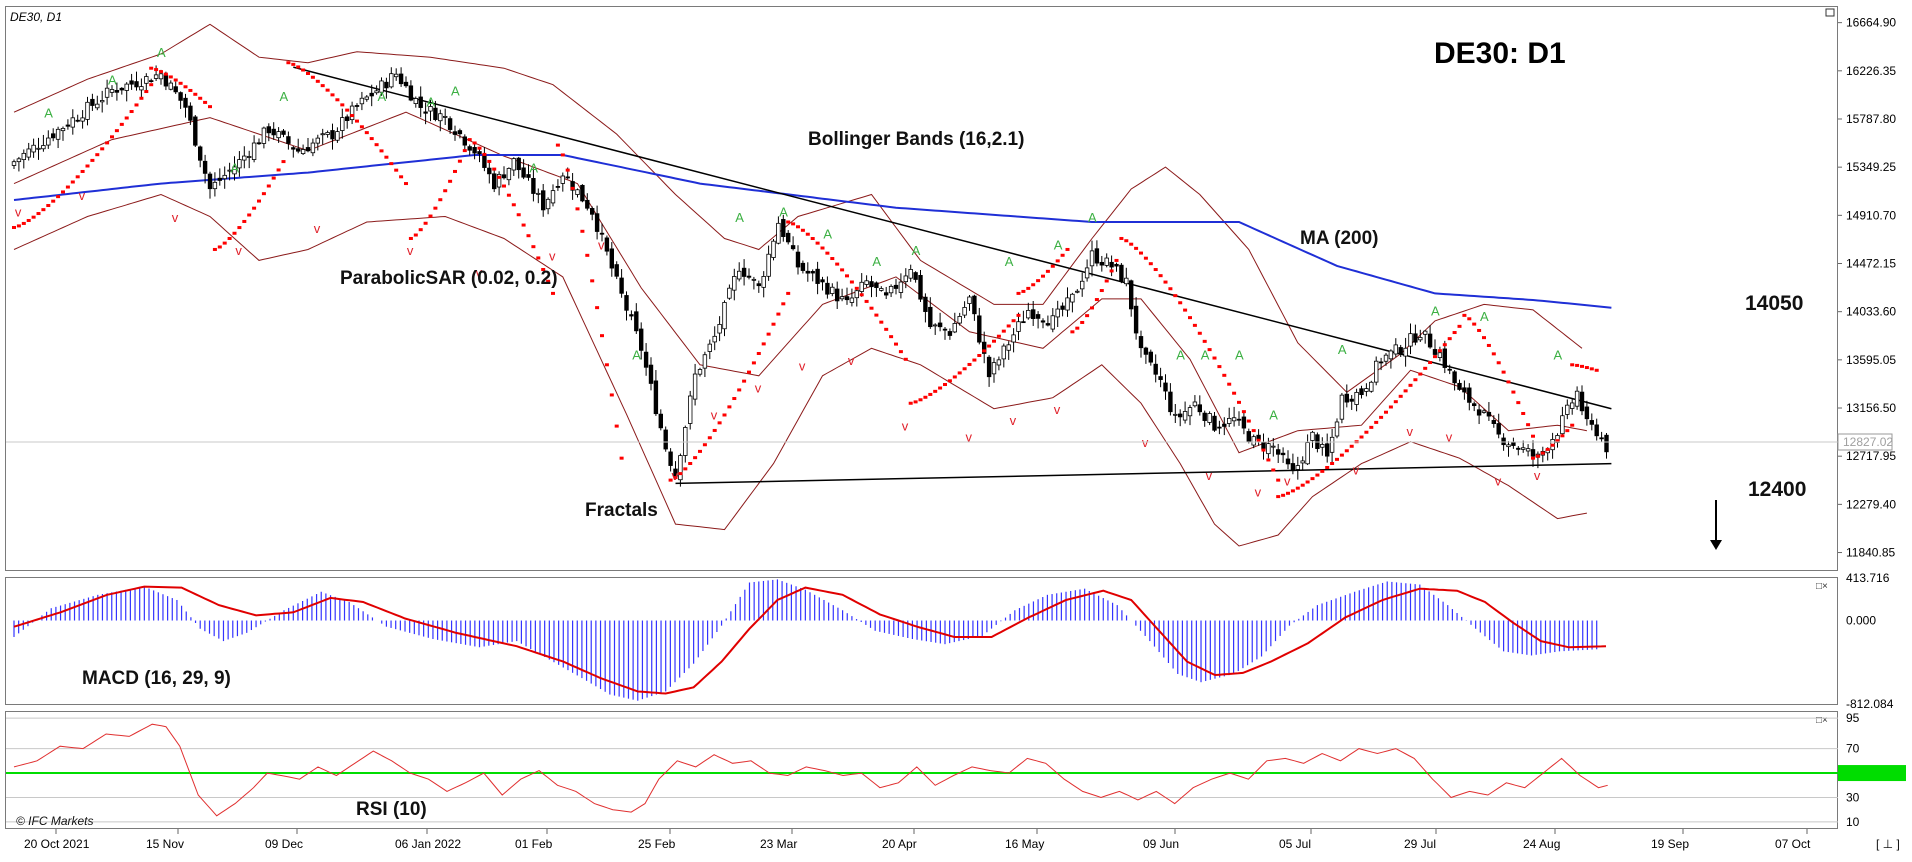  Describe the element at coordinates (1871, 167) in the screenshot. I see `price-tick-label: 15349.25` at that location.